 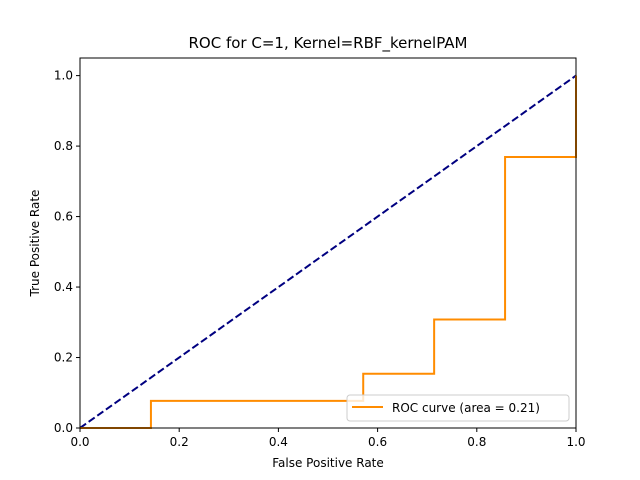 I want to click on y-tick-label: 0.2, so click(x=63, y=358).